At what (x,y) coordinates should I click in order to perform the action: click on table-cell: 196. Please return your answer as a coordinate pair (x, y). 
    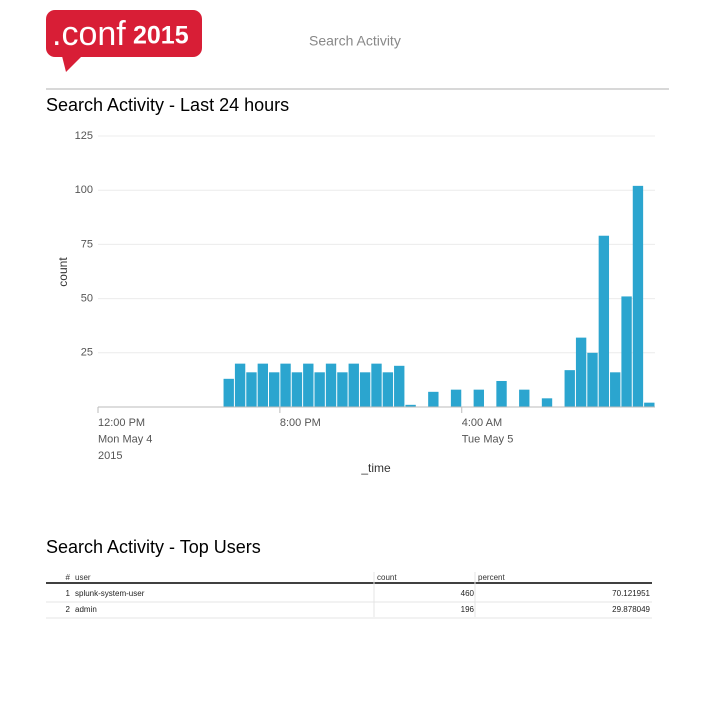
    Looking at the image, I should click on (468, 609).